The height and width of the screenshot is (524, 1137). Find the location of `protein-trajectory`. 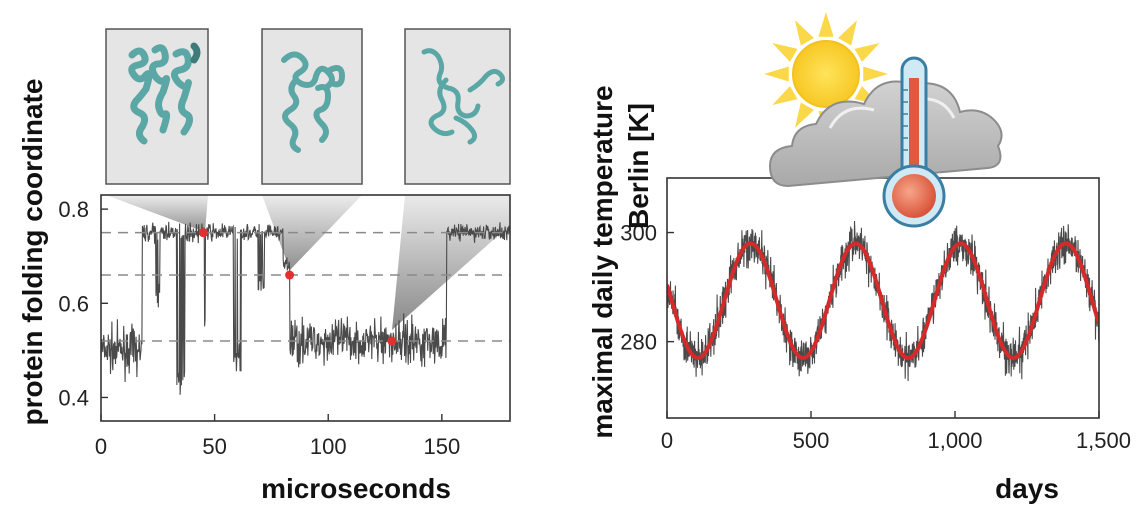

protein-trajectory is located at coordinates (305, 308).